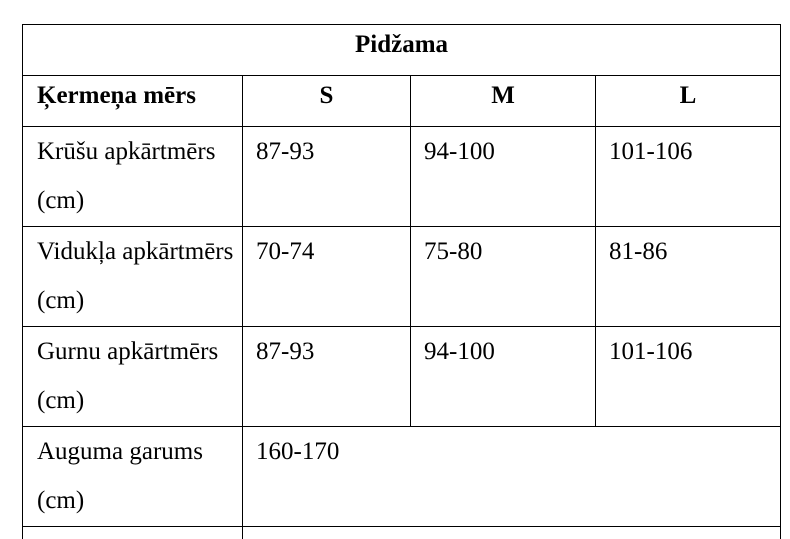 This screenshot has height=539, width=790. Describe the element at coordinates (503, 101) in the screenshot. I see `header-size-m: M` at that location.